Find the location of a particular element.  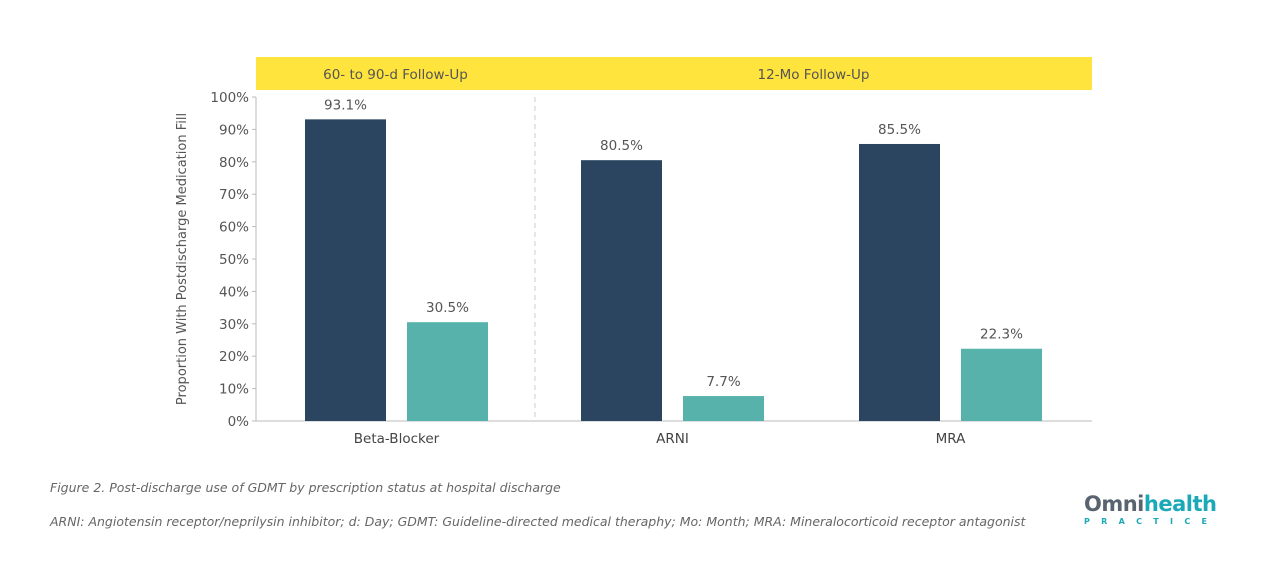

data-label: 22.3% is located at coordinates (1001, 335).